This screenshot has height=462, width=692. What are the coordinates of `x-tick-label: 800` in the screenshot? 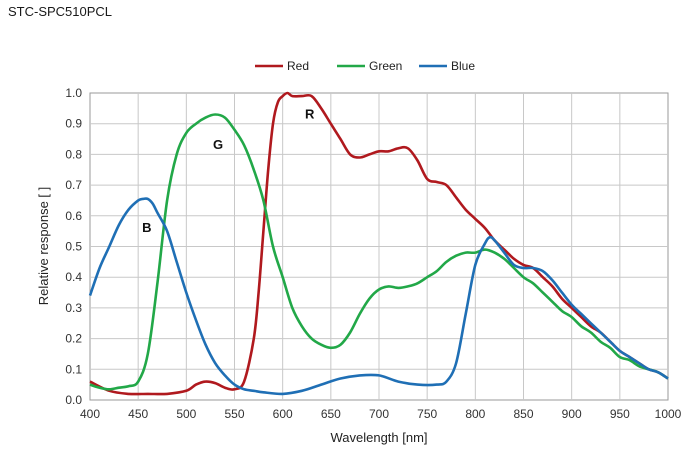 It's located at (475, 414).